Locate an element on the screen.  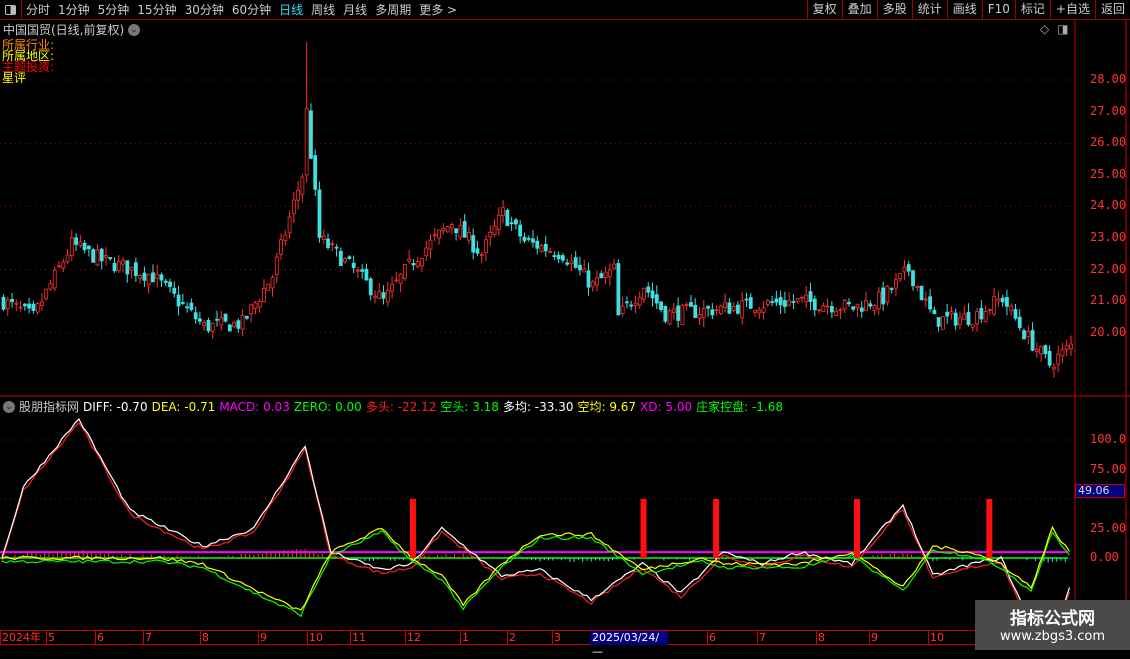
toolbar-button-1: 叠加 is located at coordinates (859, 10).